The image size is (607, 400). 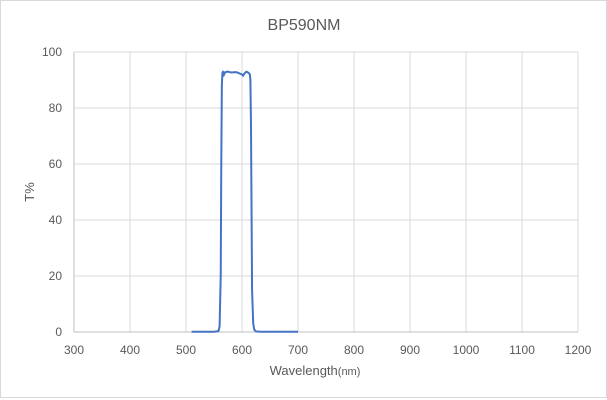 What do you see at coordinates (130, 350) in the screenshot?
I see `x-tick-label: 400` at bounding box center [130, 350].